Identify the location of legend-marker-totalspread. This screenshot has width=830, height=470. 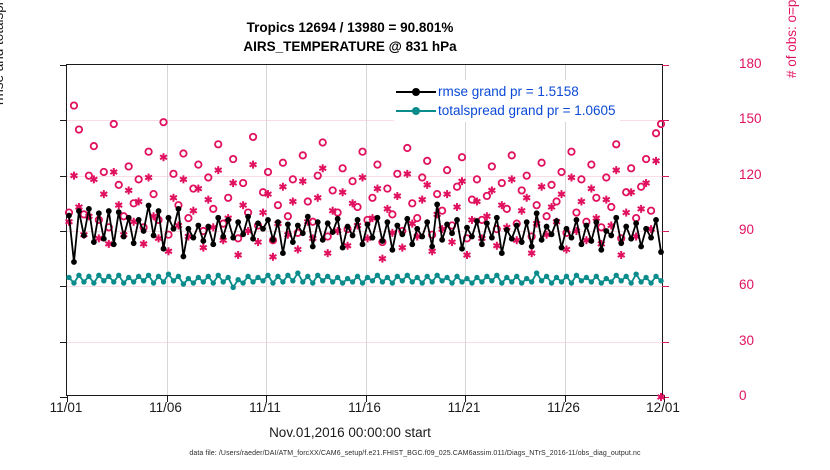
(416, 111).